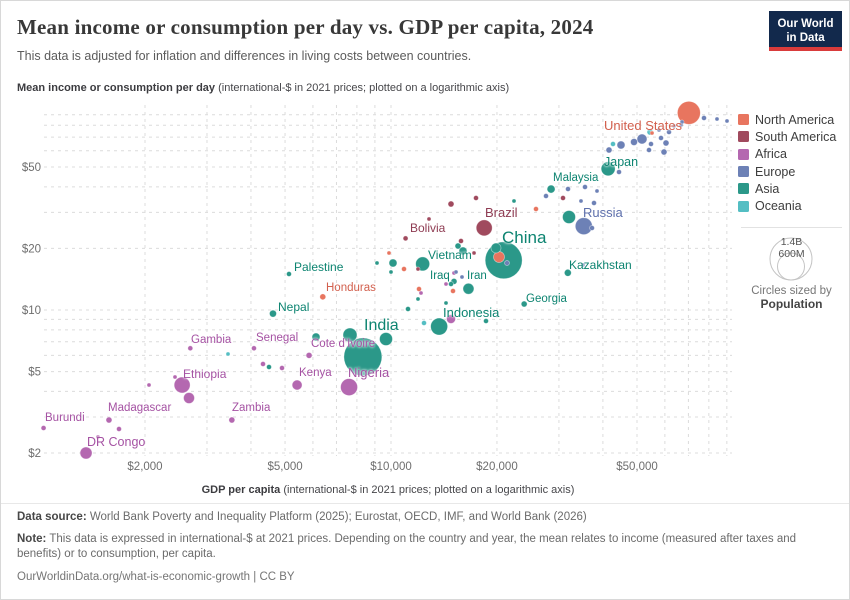 This screenshot has height=600, width=850. Describe the element at coordinates (349, 387) in the screenshot. I see `data-point-nigeria` at that location.